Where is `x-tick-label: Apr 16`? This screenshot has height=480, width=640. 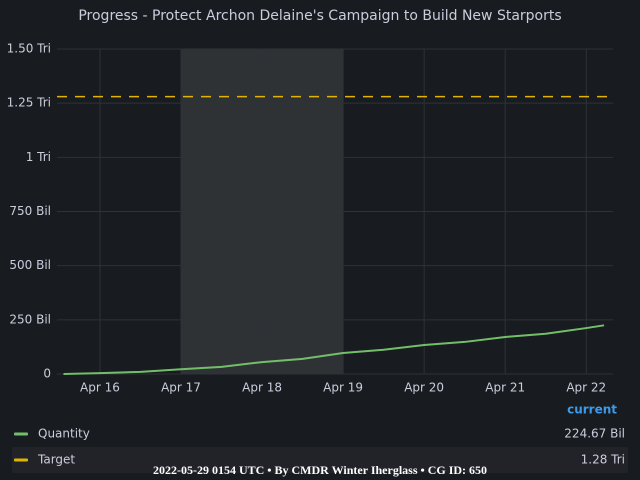 x-tick-label: Apr 16 is located at coordinates (100, 388).